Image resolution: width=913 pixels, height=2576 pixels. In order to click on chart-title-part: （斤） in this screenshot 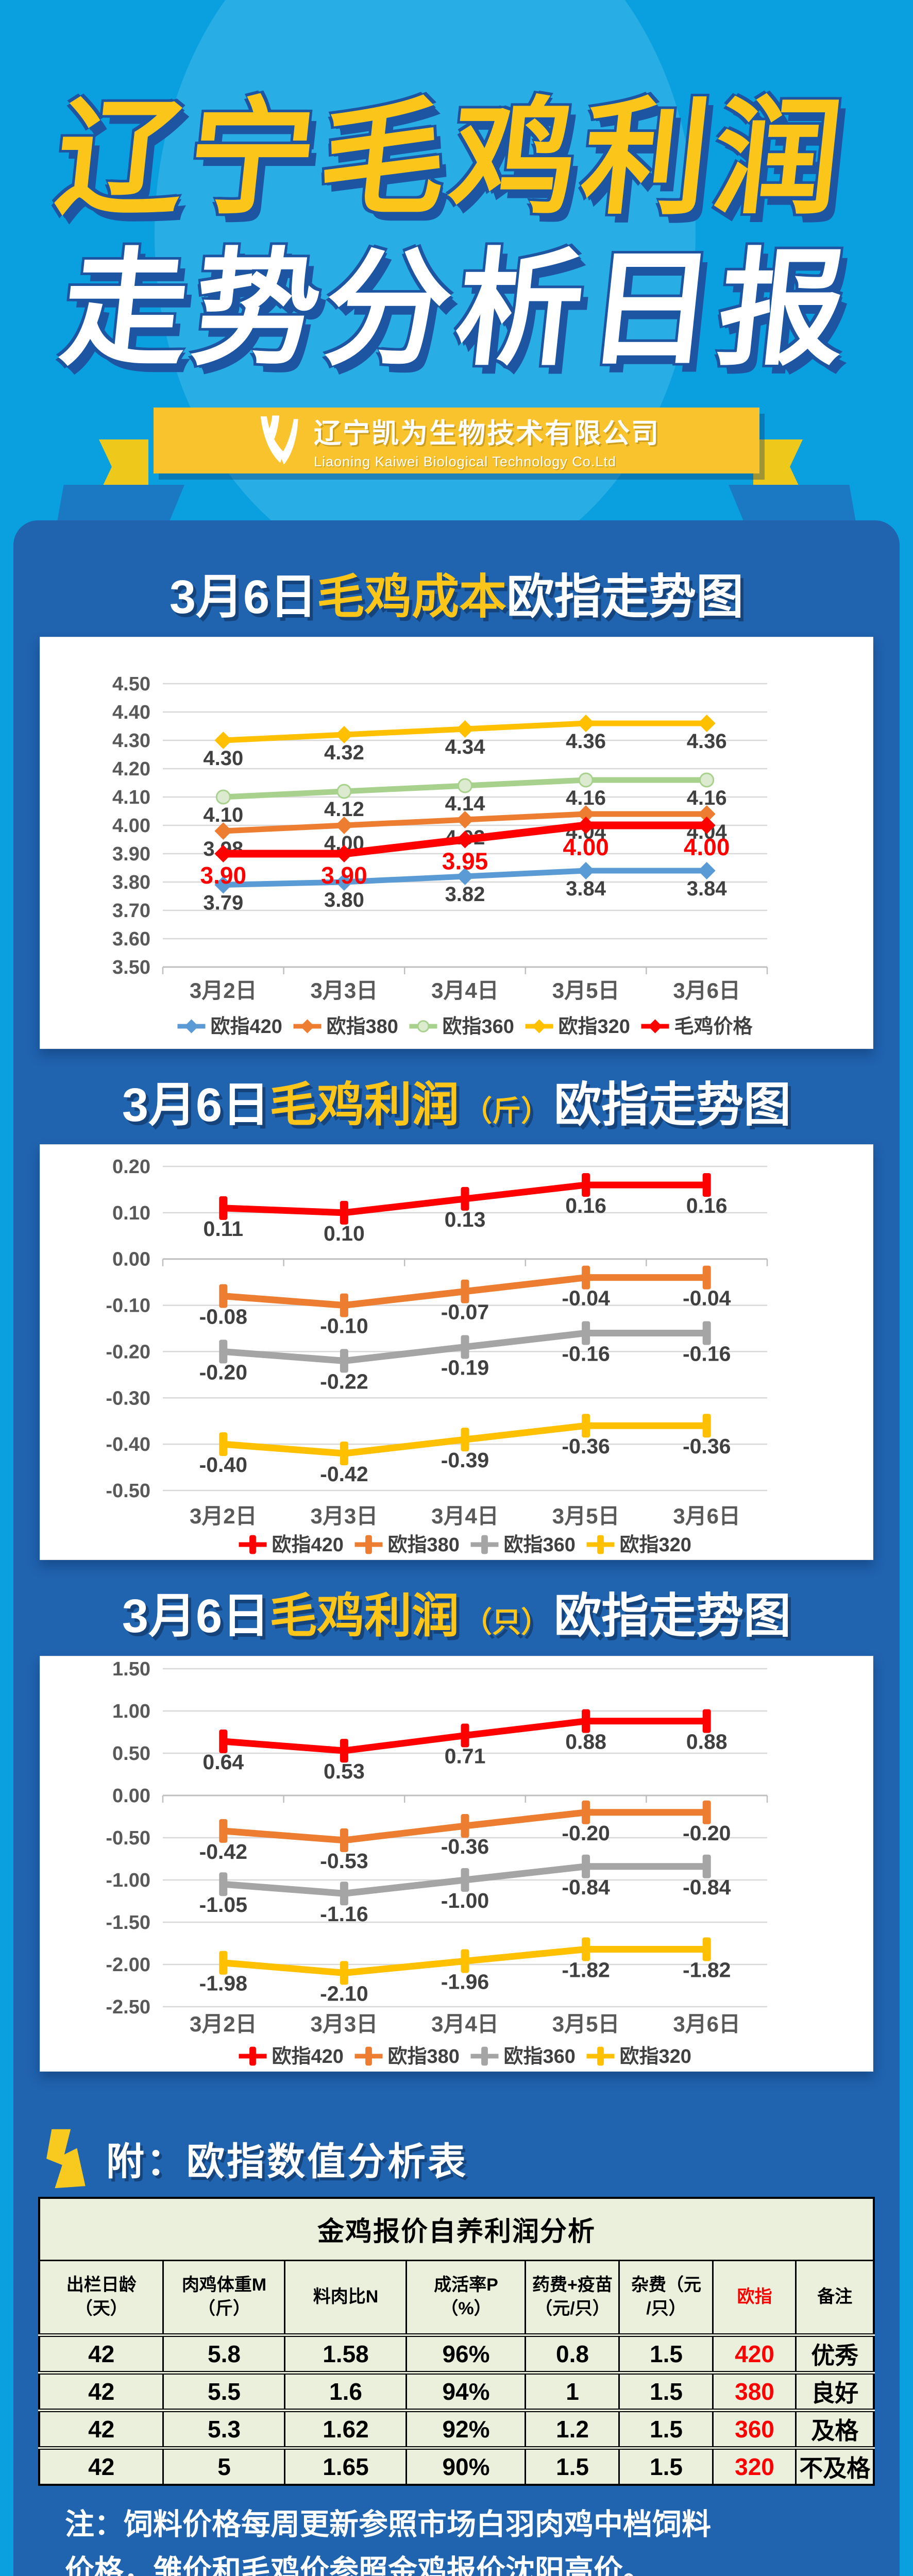, I will do `click(507, 1110)`.